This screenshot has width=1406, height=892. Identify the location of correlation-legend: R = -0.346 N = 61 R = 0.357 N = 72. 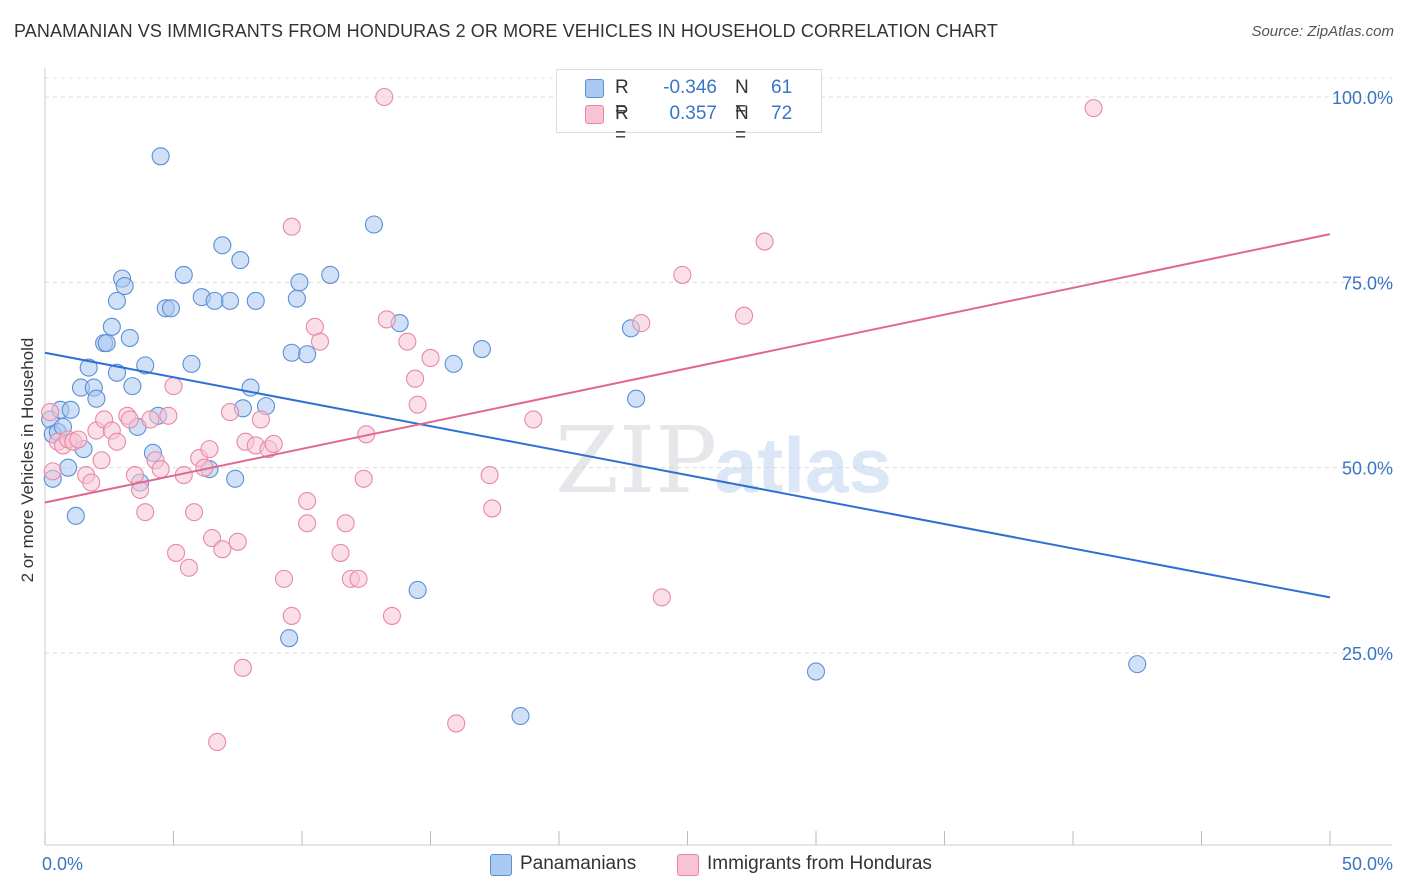
(689, 107).